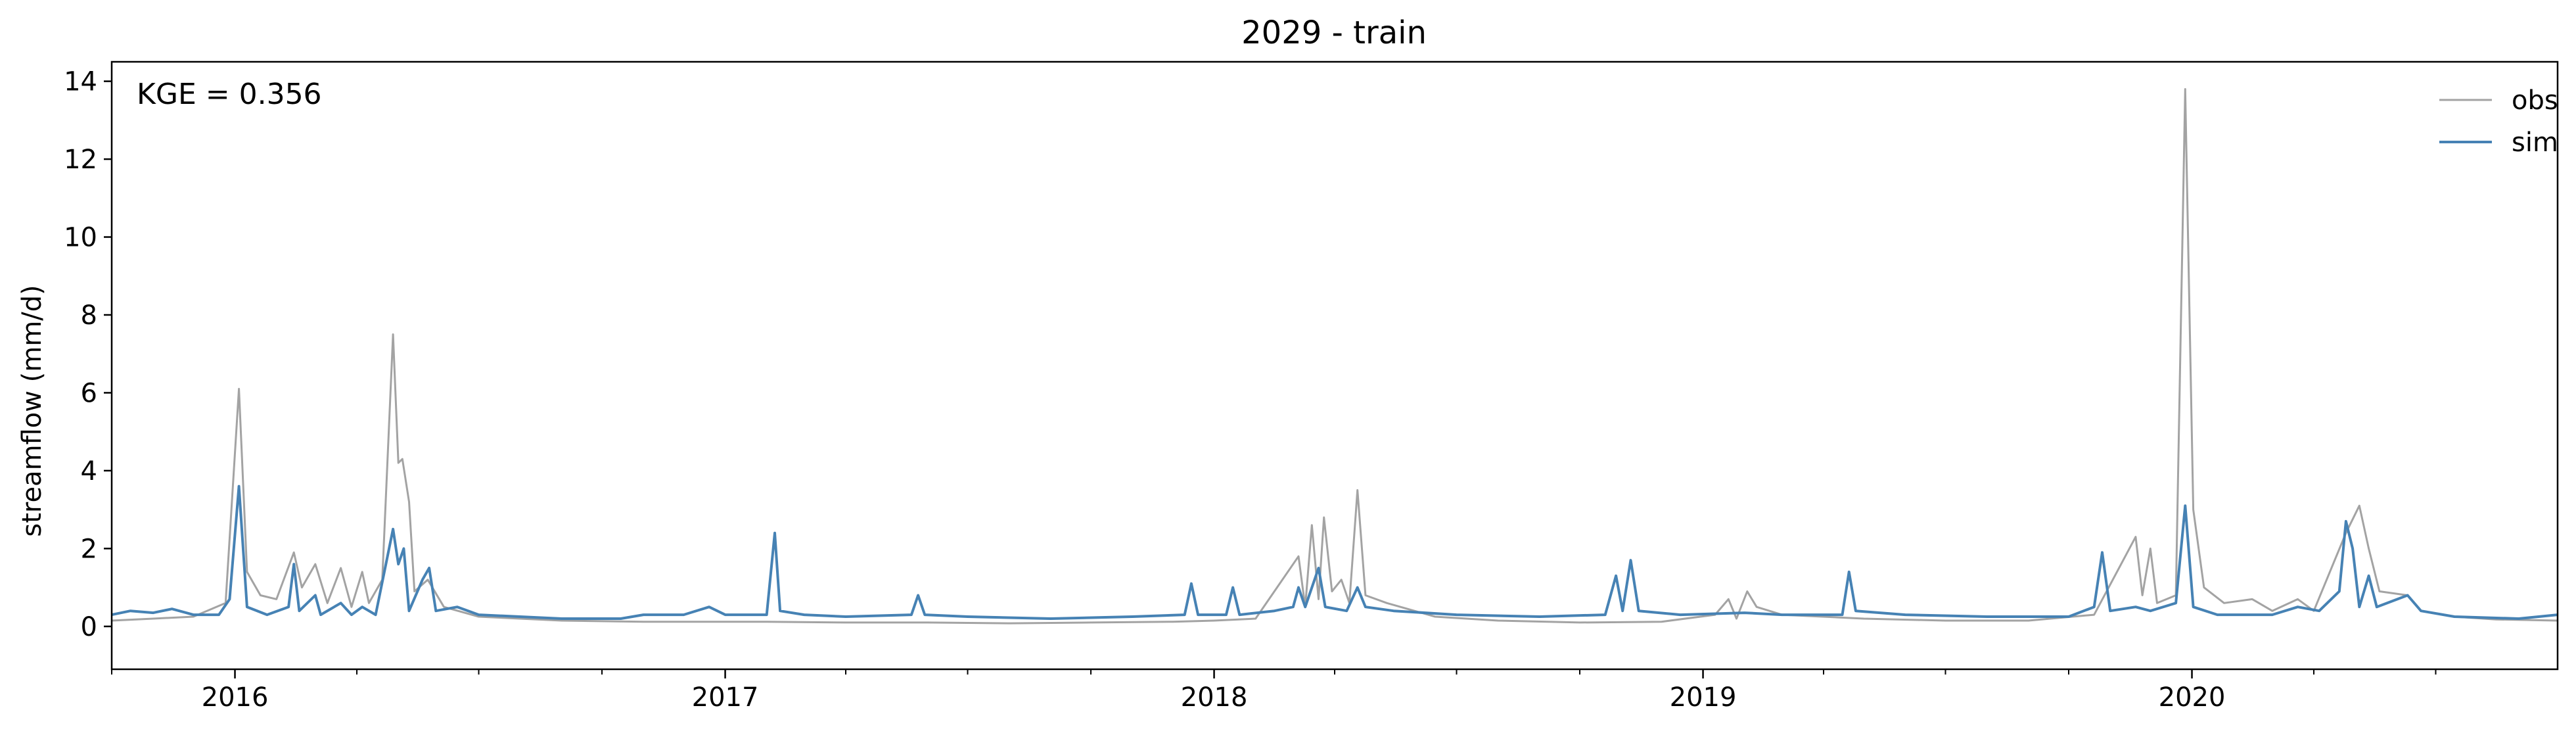  I want to click on y-tick-label: 2, so click(89, 549).